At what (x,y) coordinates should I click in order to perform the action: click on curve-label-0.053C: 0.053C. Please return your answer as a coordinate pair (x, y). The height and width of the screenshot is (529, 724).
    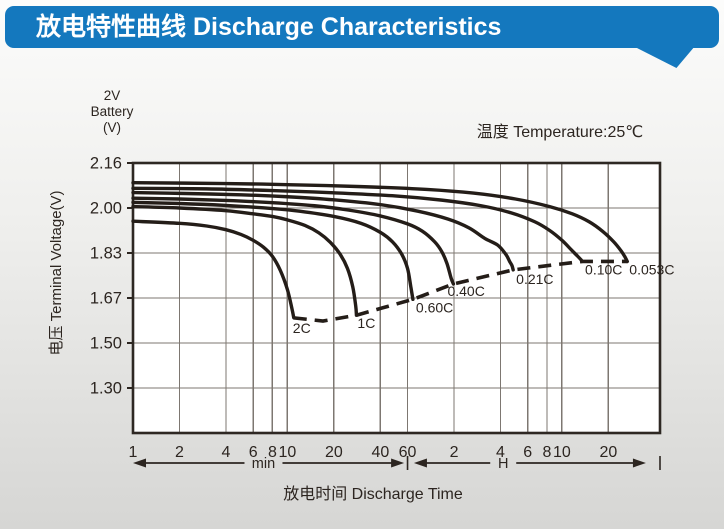
    Looking at the image, I should click on (651, 269).